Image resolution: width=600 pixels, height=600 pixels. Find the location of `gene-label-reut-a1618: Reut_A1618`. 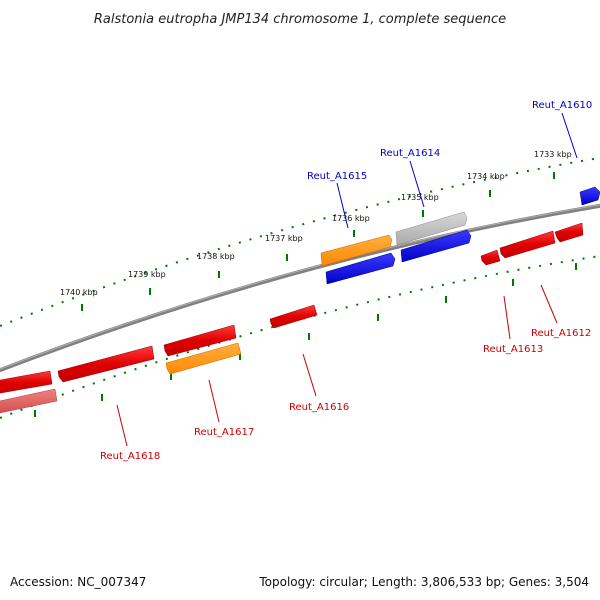

gene-label-reut-a1618: Reut_A1618 is located at coordinates (130, 456).